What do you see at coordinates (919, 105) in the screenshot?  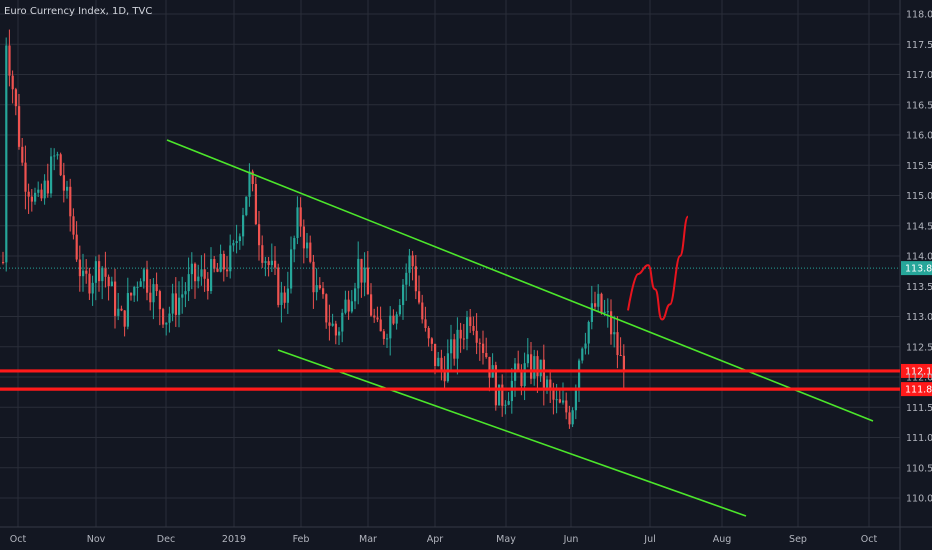 I see `y-tick-label: 116.5` at bounding box center [919, 105].